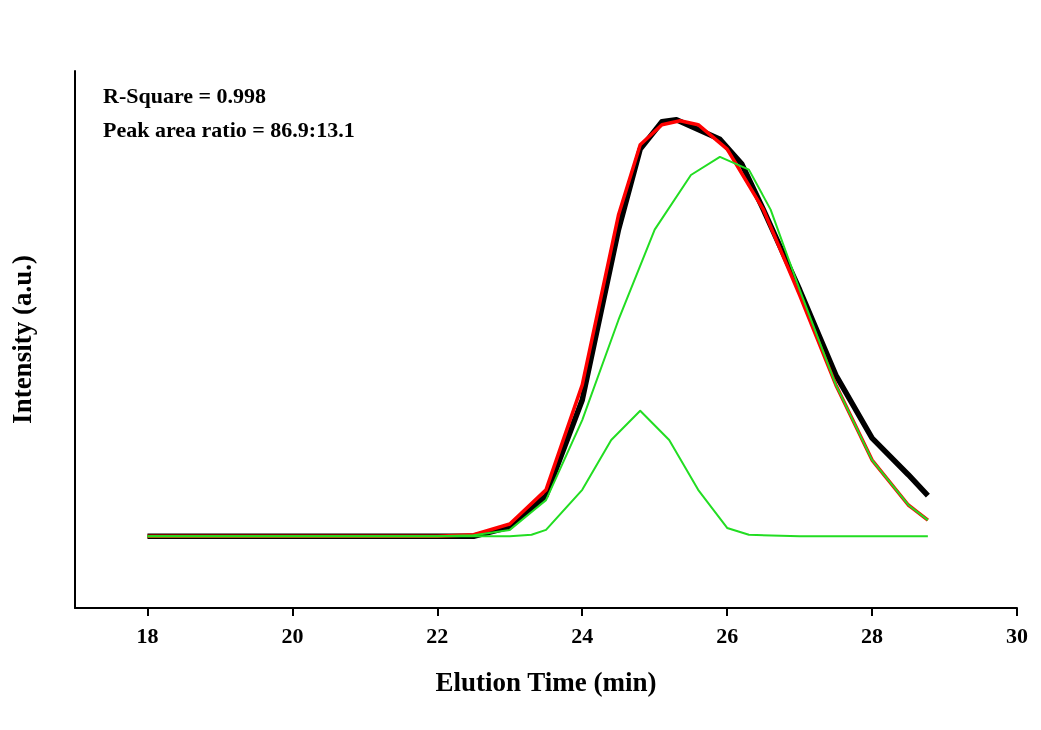 This screenshot has width=1041, height=730. Describe the element at coordinates (21, 339) in the screenshot. I see `y-axis-title: Intensity (a.u.)` at that location.